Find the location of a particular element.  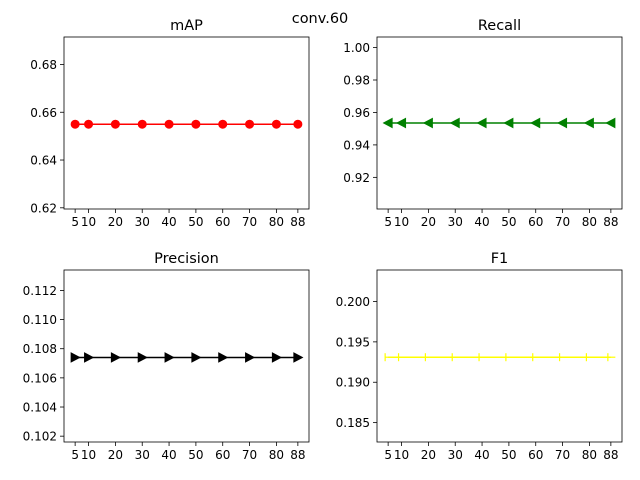

subplot-title: Recall is located at coordinates (499, 26).